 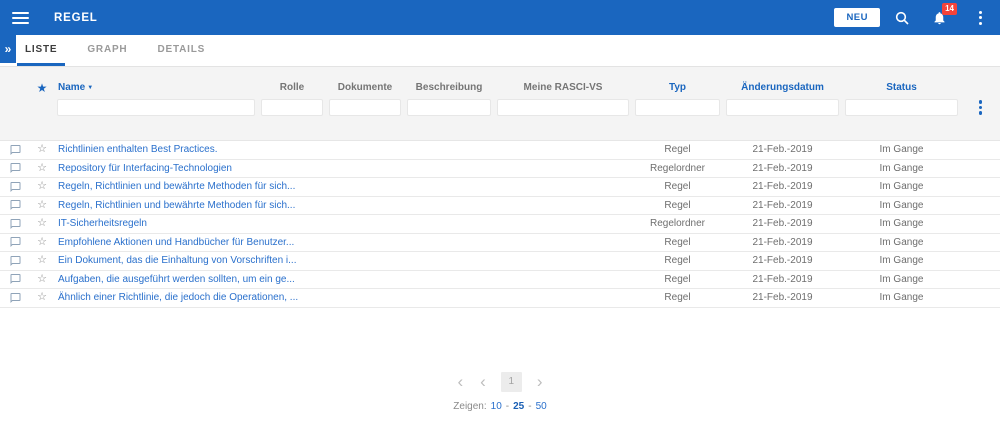 What do you see at coordinates (145, 168) in the screenshot?
I see `row-name-link: Repository für Interfacing-Technologien` at bounding box center [145, 168].